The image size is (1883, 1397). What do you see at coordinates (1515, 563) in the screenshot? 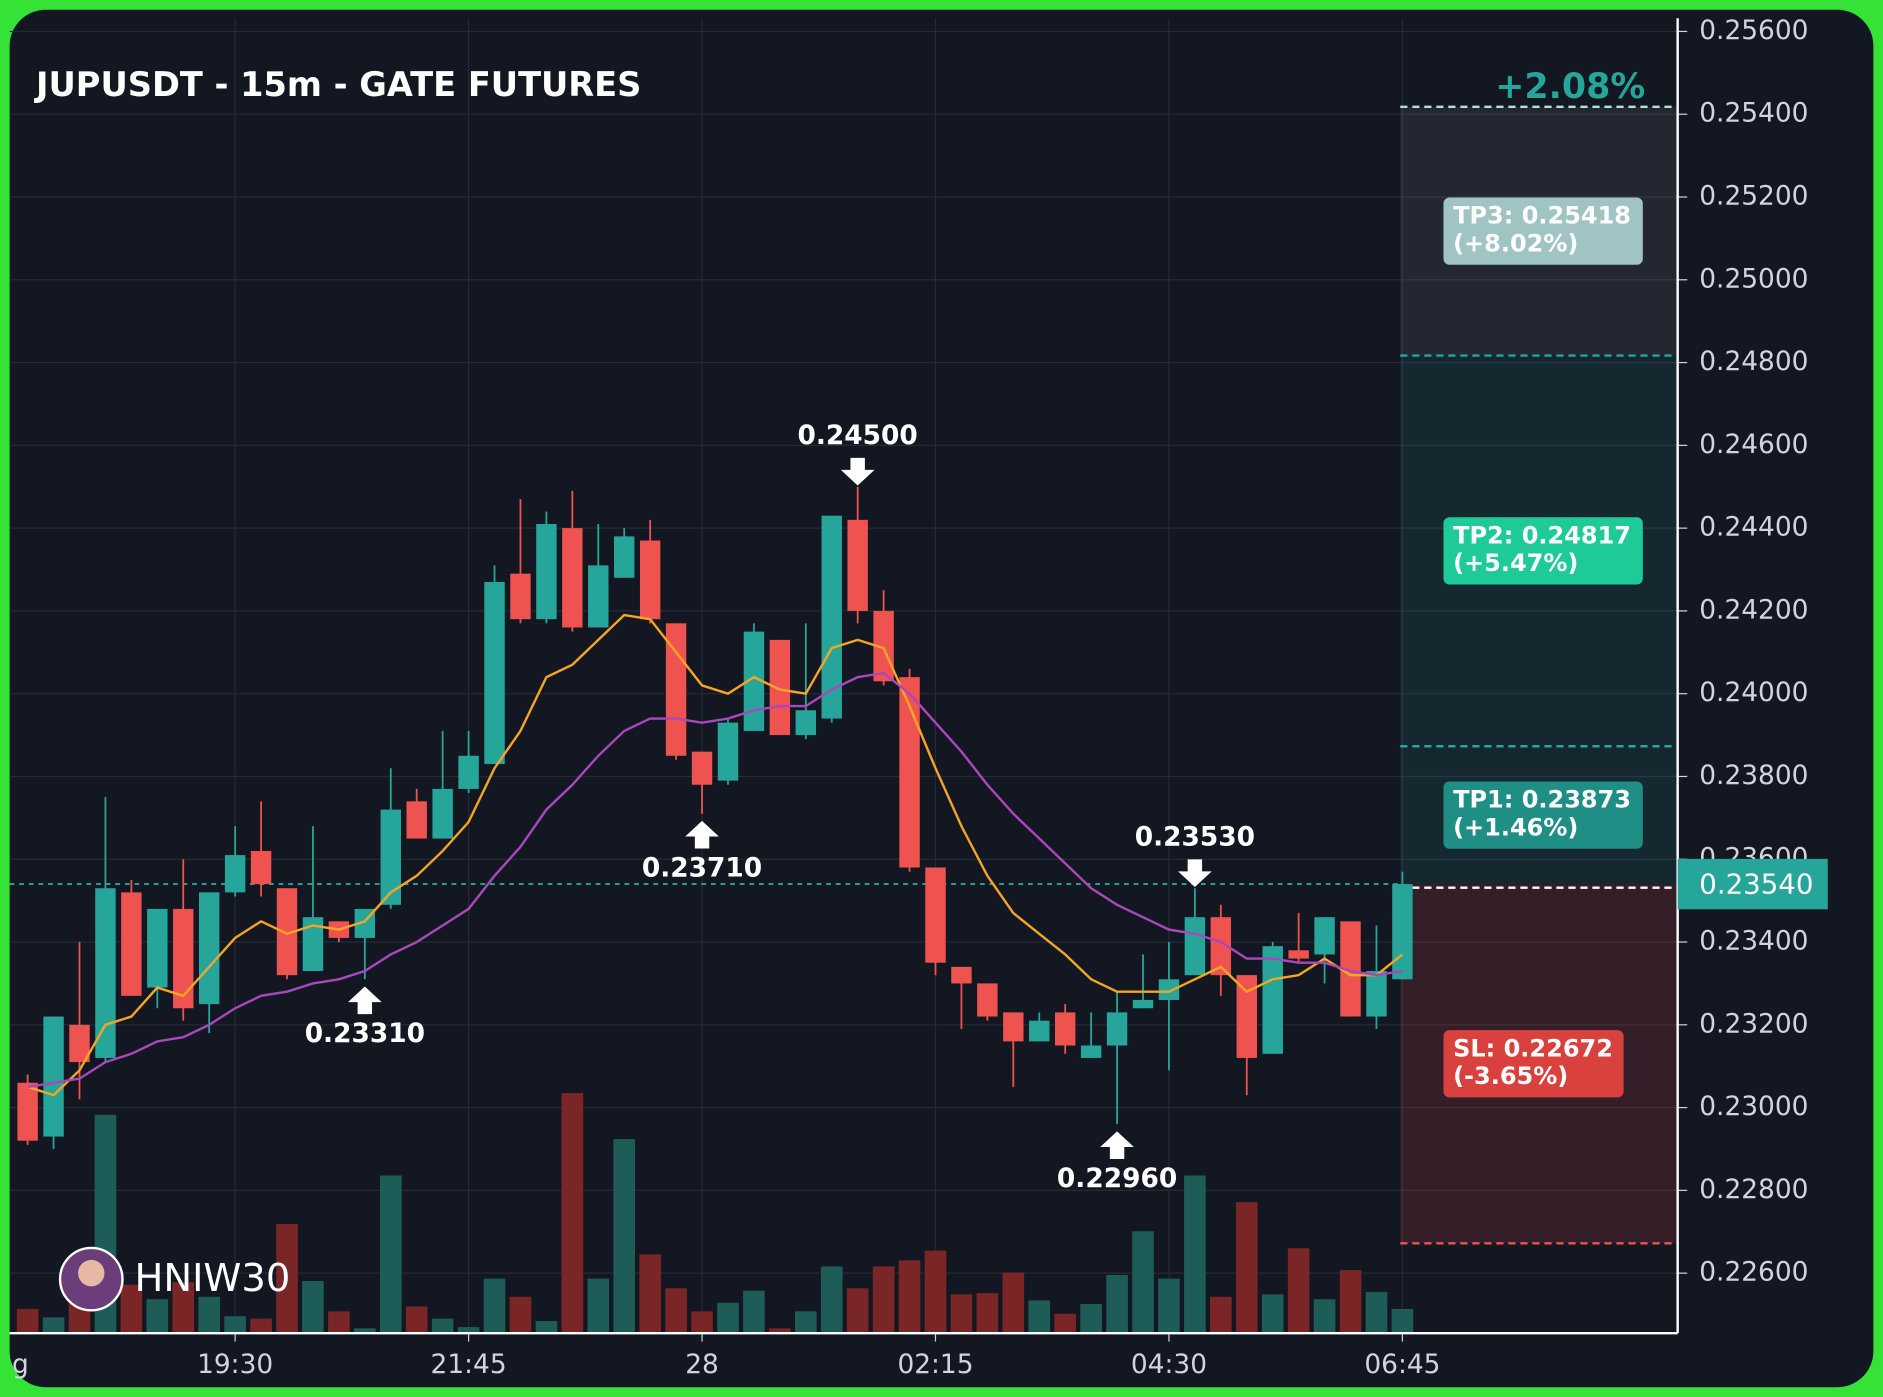
I see `level-pct: (+5.47%)` at bounding box center [1515, 563].